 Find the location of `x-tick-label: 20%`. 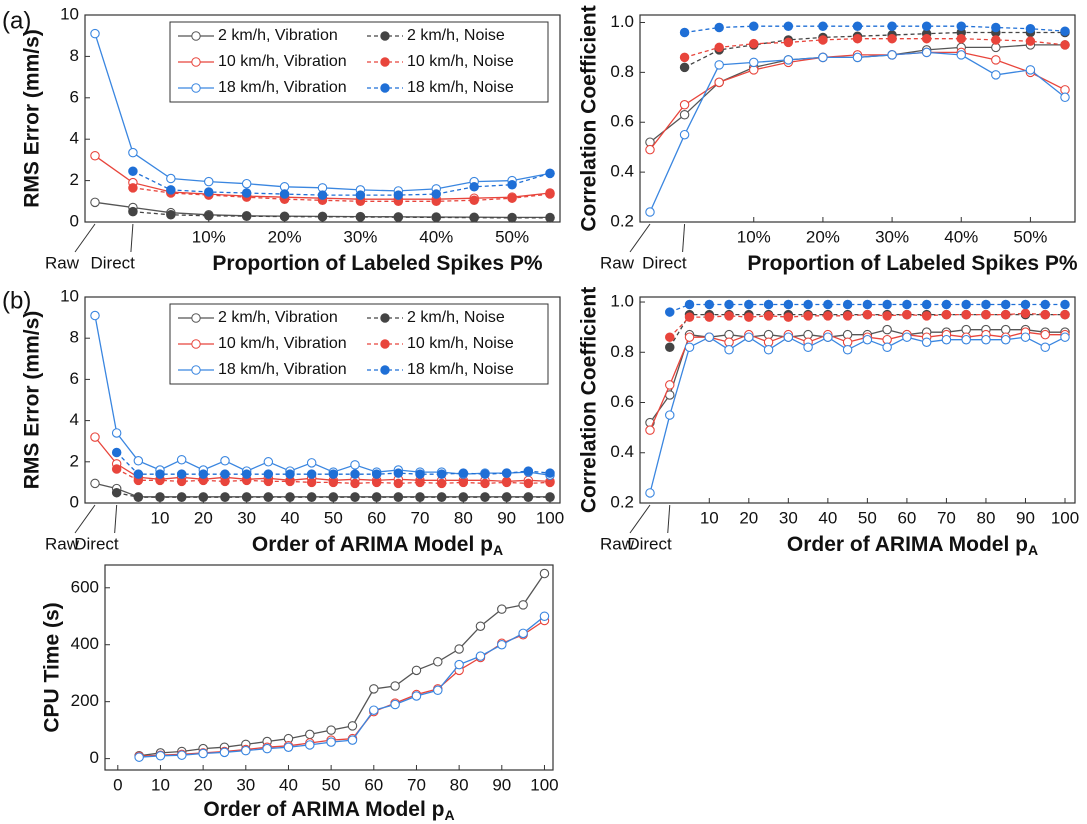

x-tick-label: 20% is located at coordinates (285, 236).